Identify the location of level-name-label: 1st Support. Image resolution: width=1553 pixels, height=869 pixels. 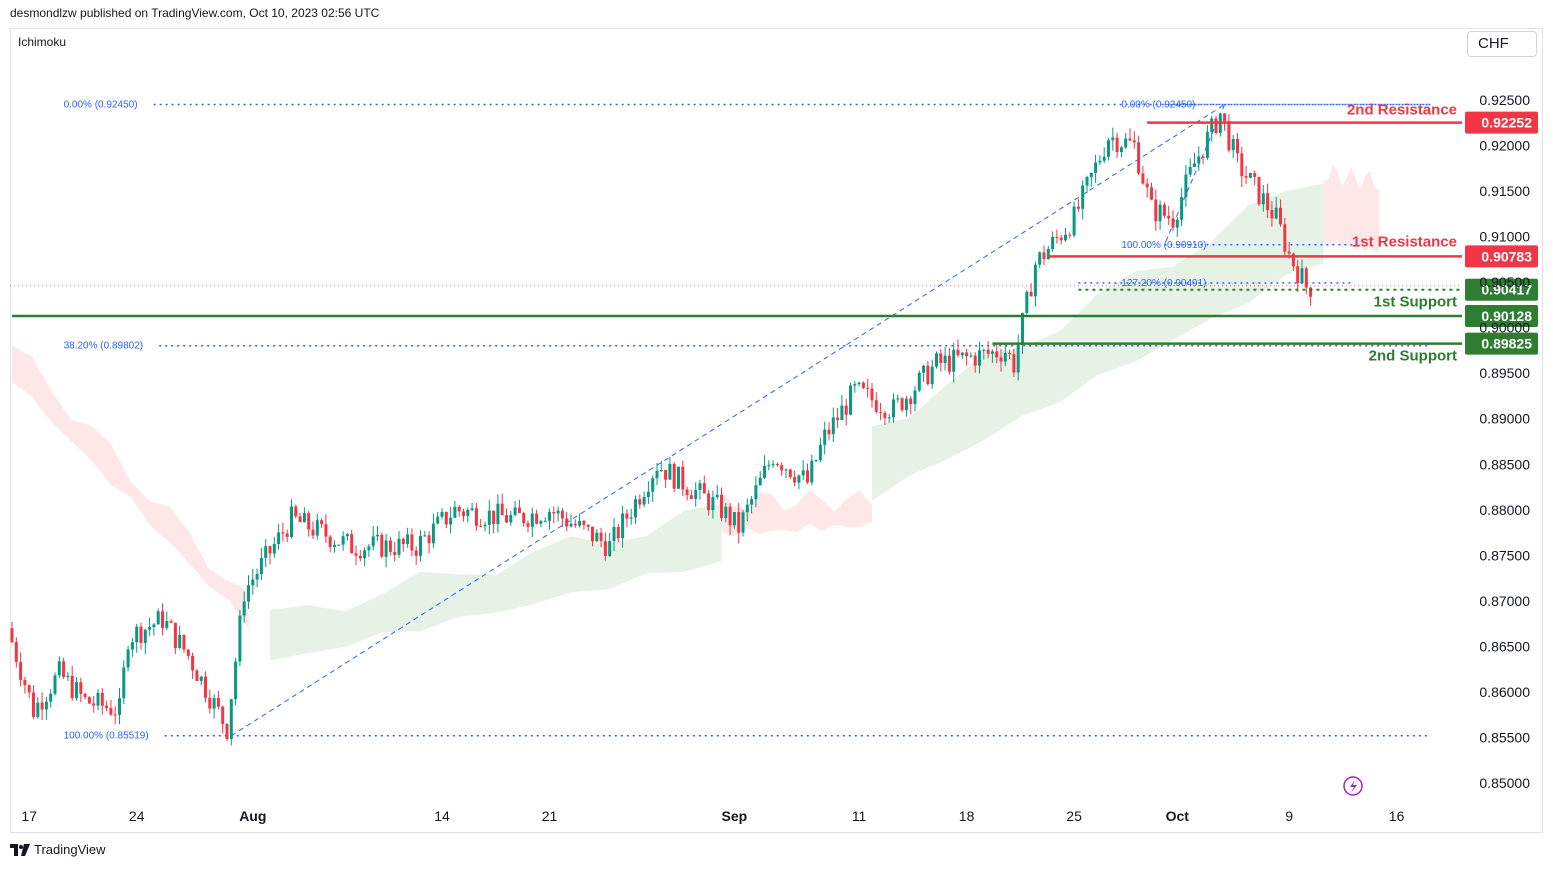
(1415, 302).